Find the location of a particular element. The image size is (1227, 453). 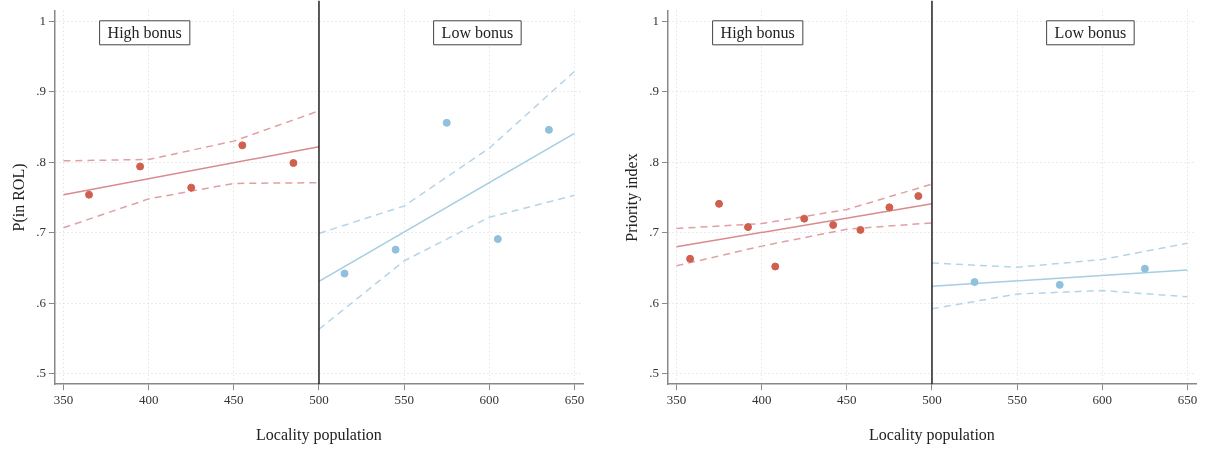

y-axis-title: Priority index is located at coordinates (631, 197).